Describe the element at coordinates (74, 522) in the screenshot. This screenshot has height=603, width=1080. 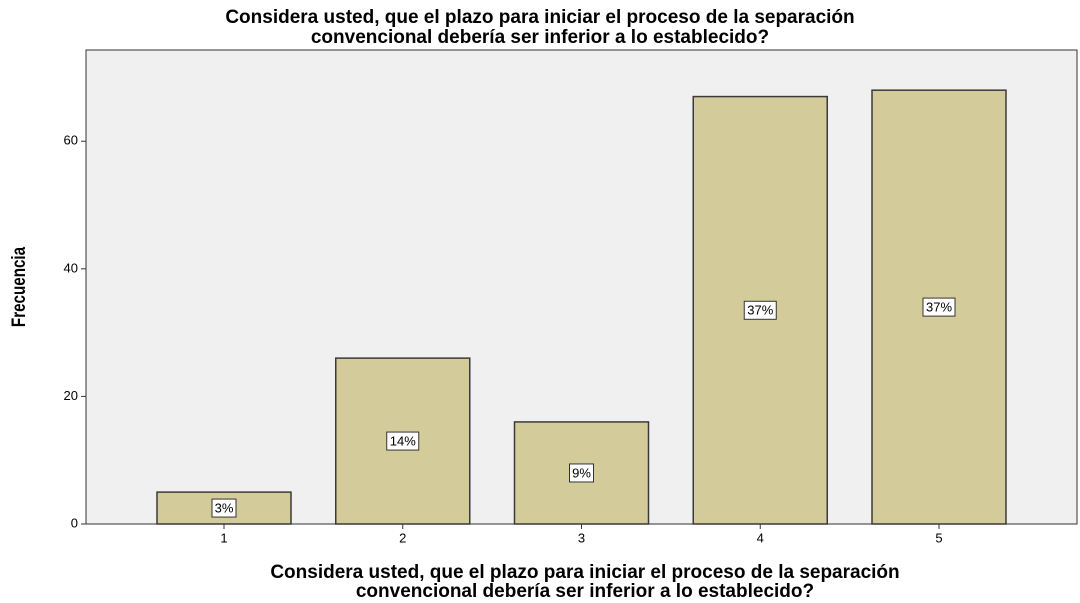
I see `y-tick-label: 0` at that location.